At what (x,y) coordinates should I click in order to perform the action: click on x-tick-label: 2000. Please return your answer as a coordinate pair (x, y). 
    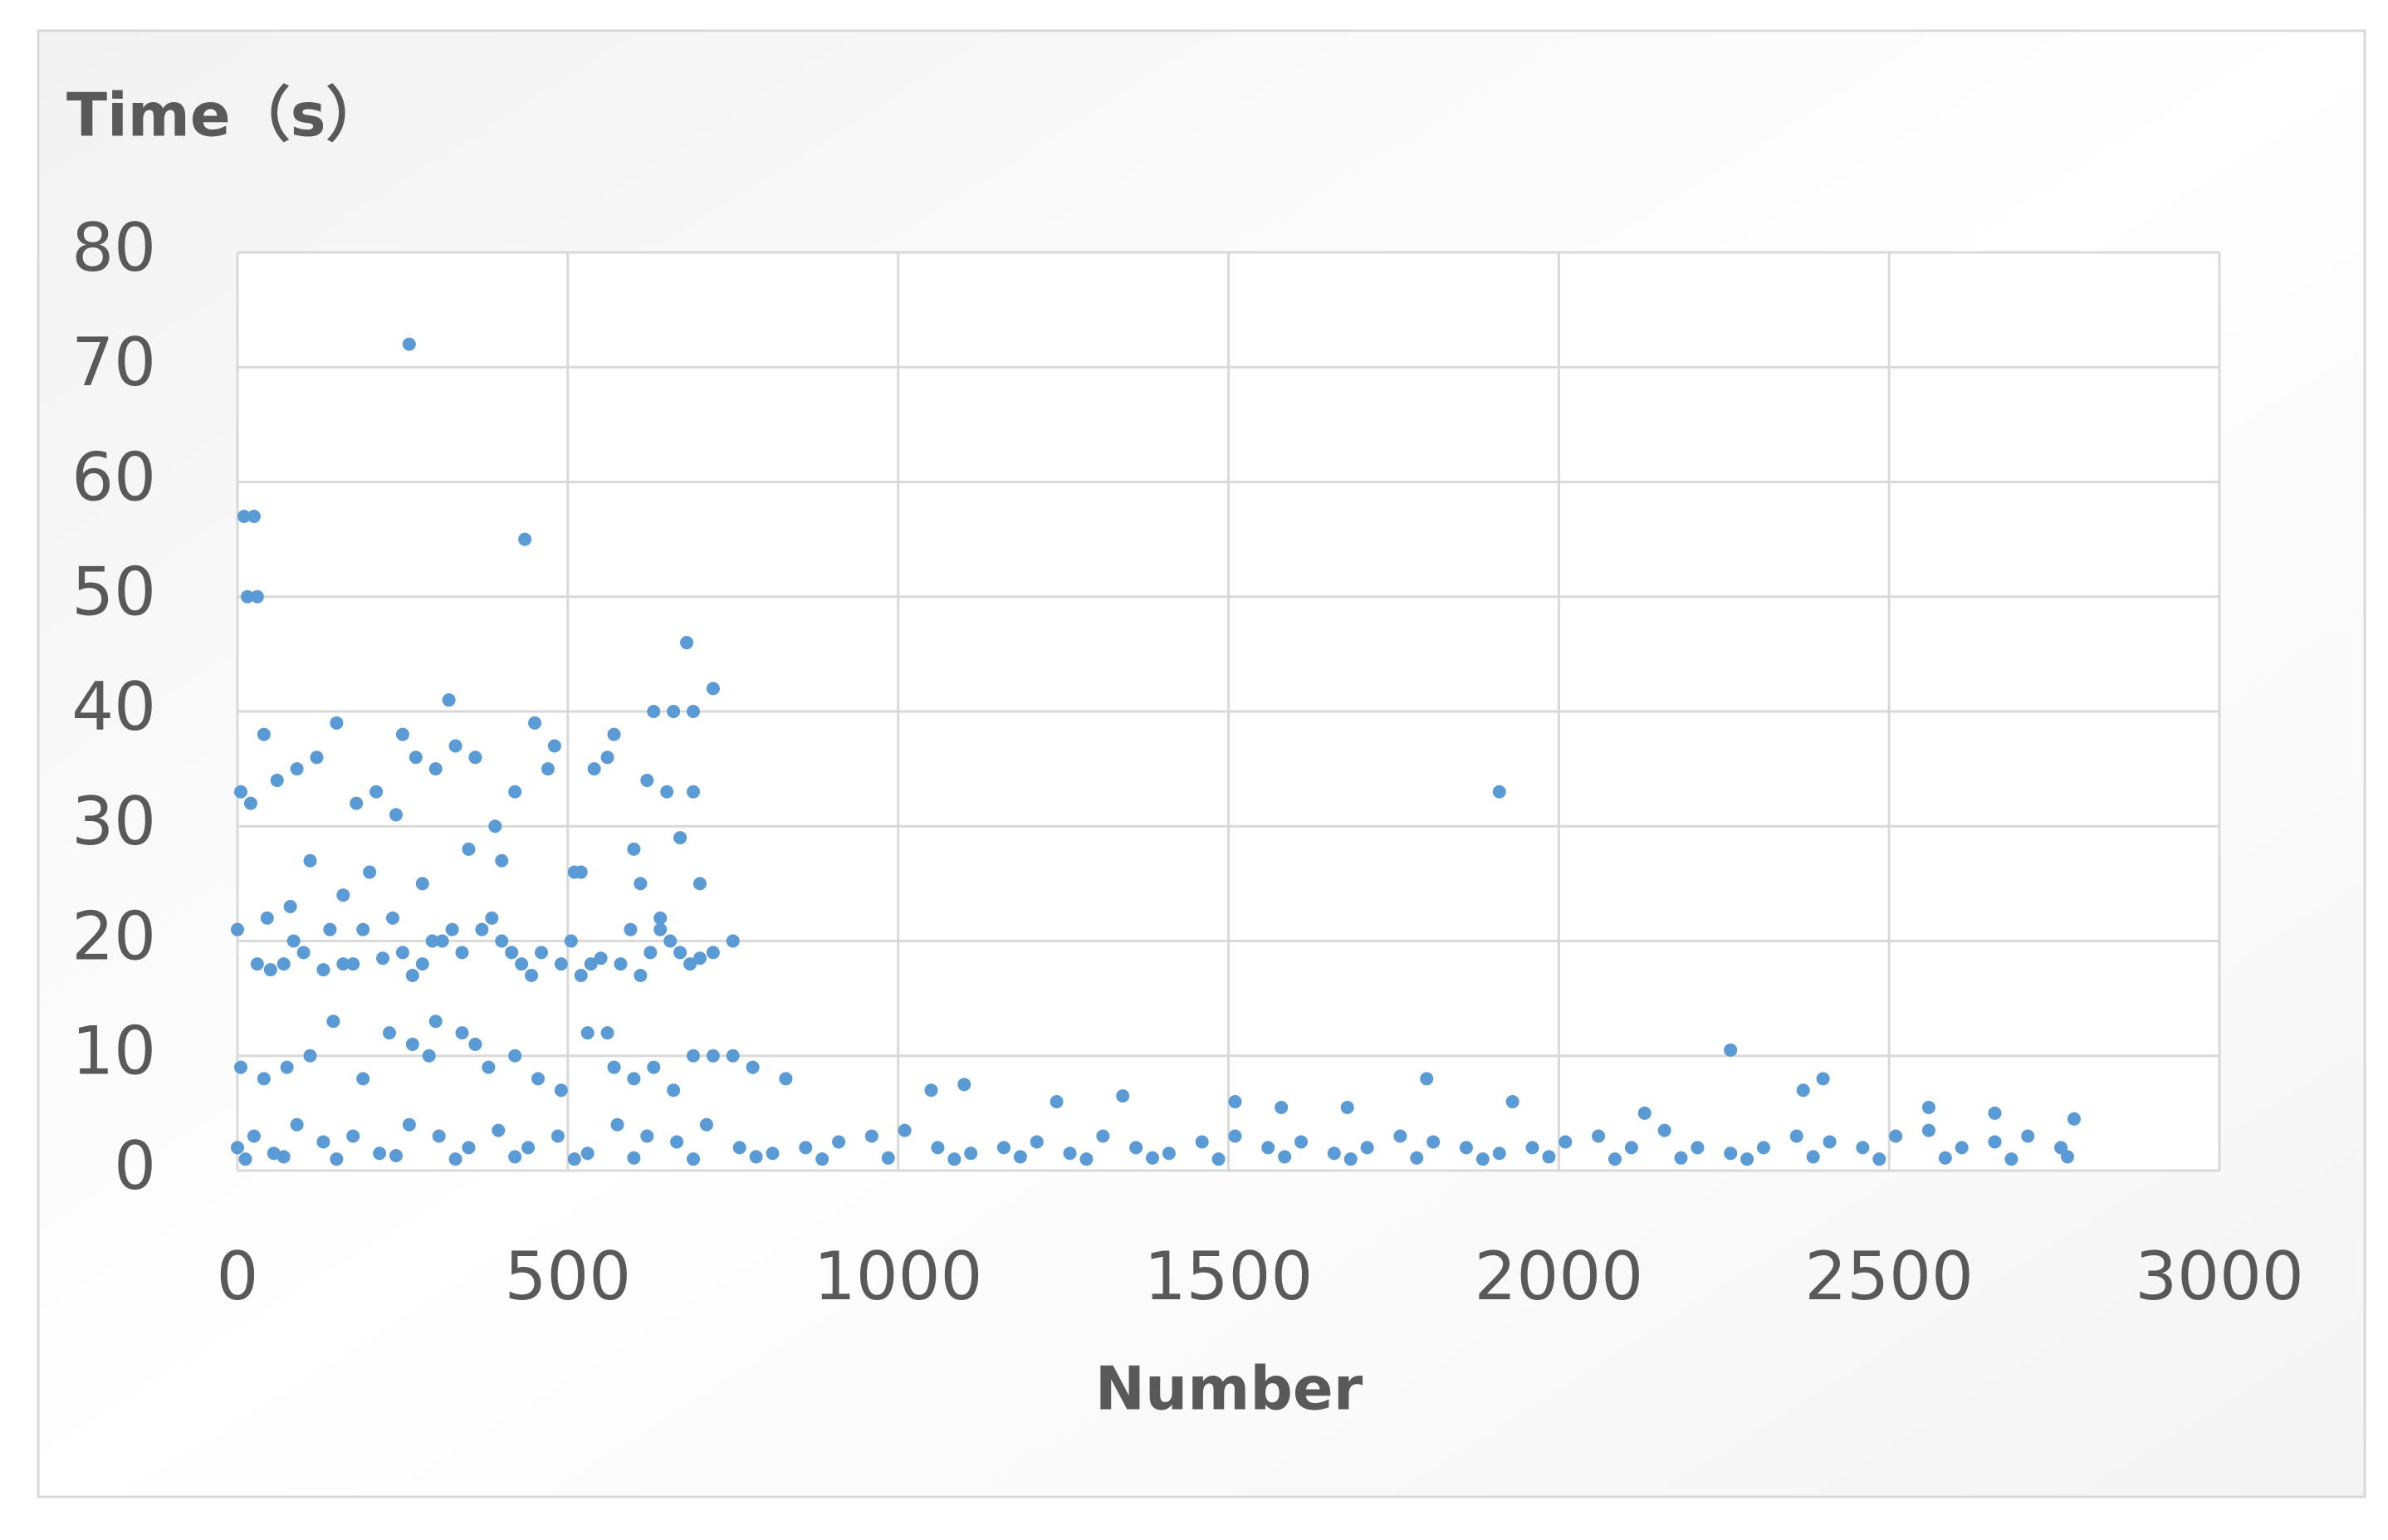
    Looking at the image, I should click on (1560, 1276).